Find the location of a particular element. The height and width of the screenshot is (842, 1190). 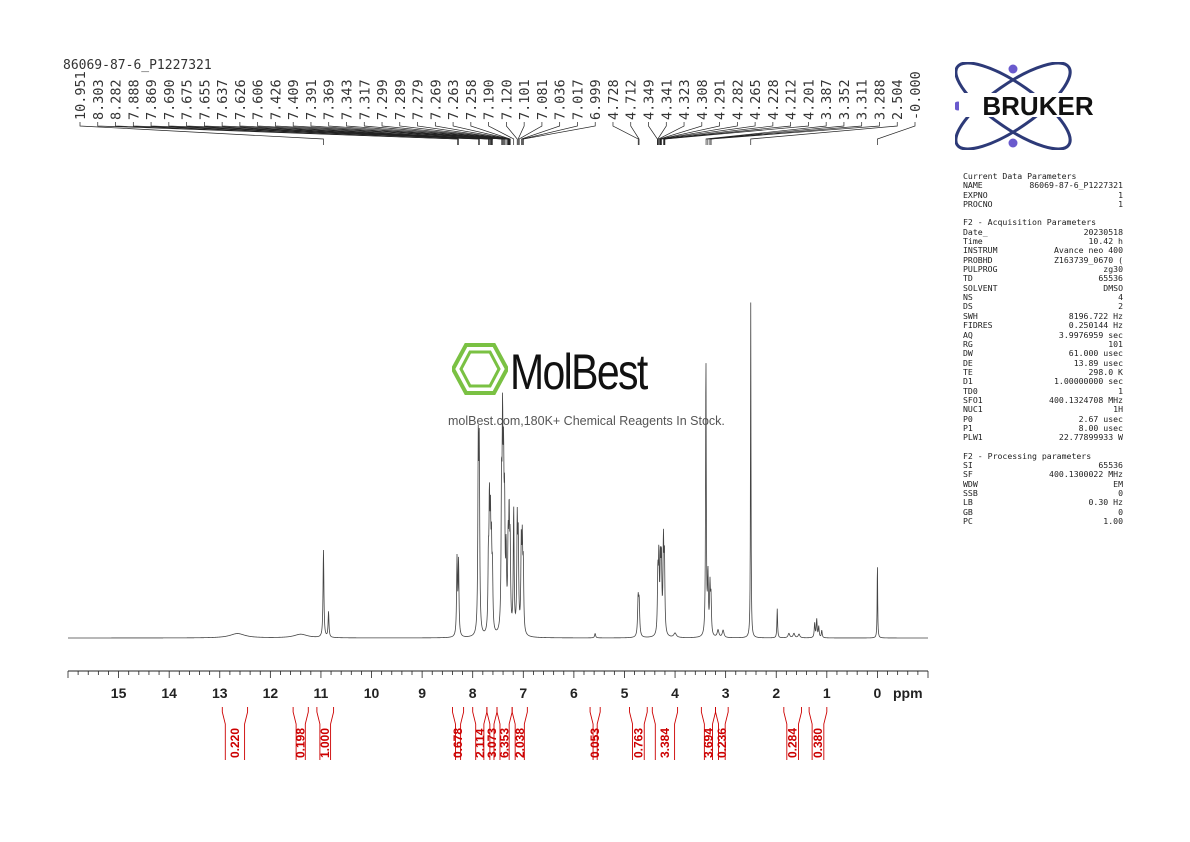

parameter-row: PULPROG zg30 is located at coordinates (1043, 269).